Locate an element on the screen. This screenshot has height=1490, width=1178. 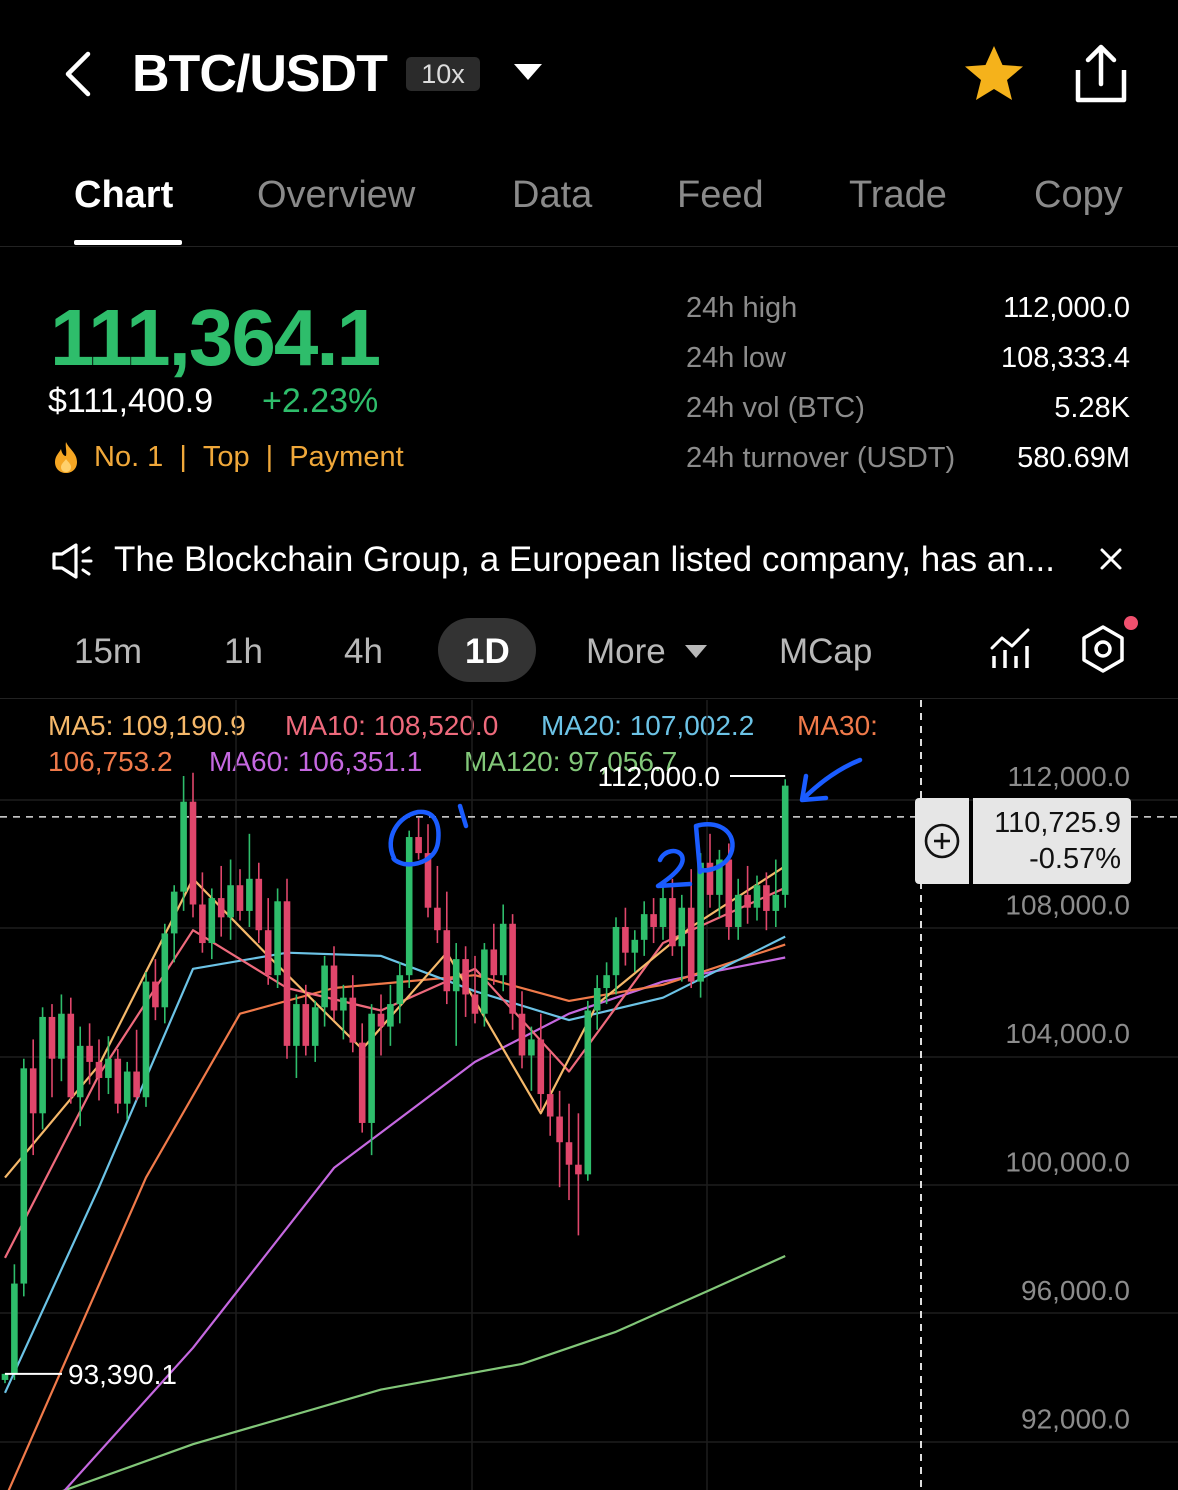
back-icon is located at coordinates (80, 74).